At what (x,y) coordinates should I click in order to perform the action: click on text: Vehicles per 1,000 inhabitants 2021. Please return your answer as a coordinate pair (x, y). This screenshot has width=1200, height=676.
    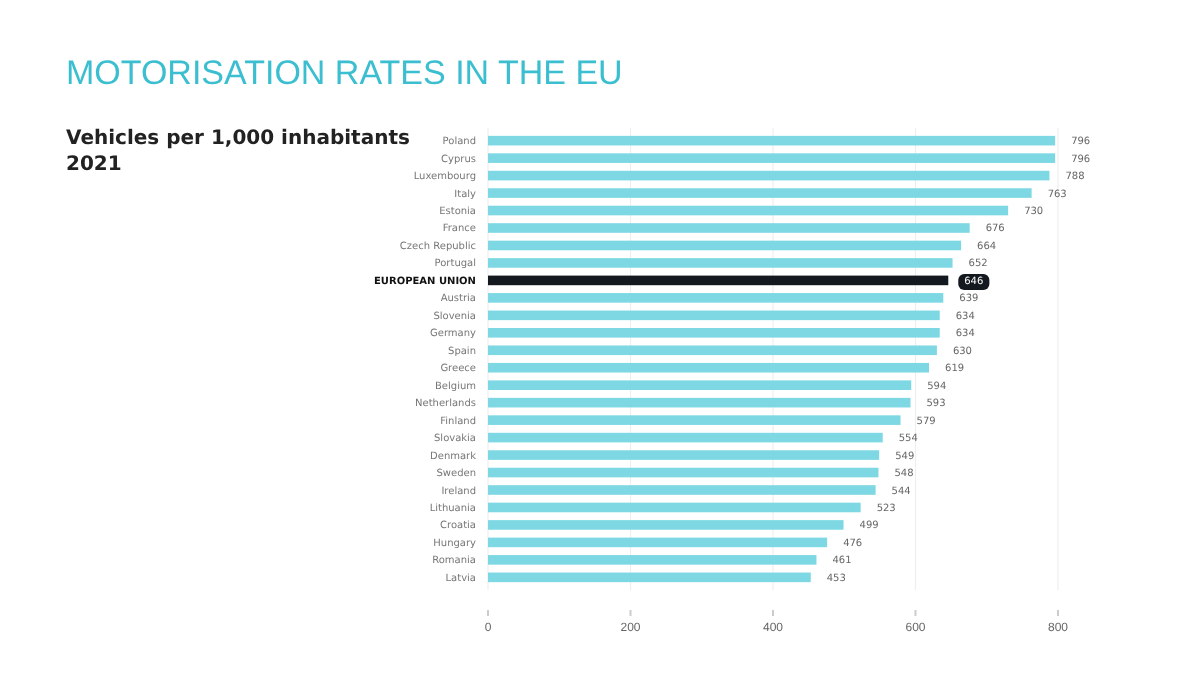
    Looking at the image, I should click on (238, 152).